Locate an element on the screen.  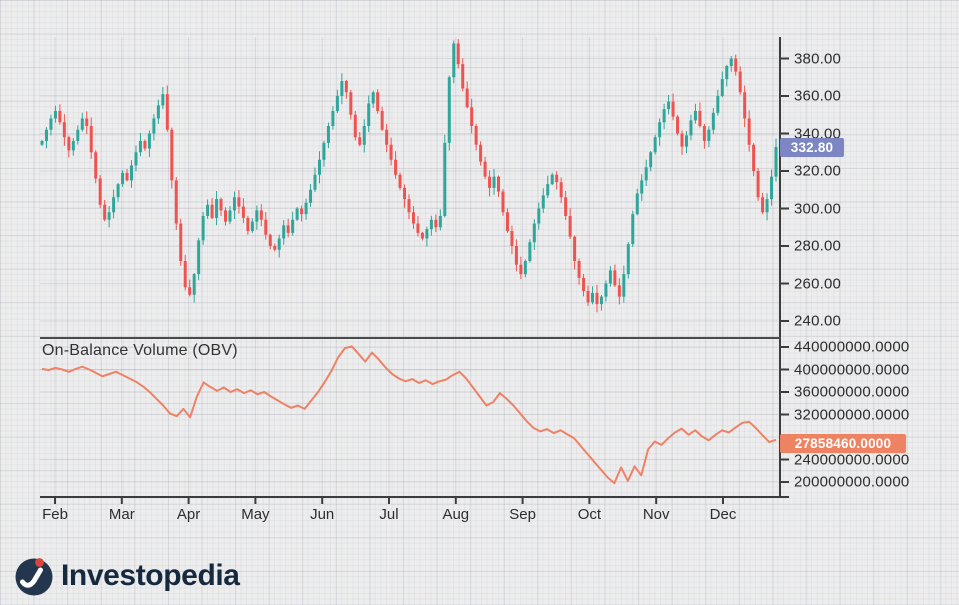
logo-swoosh is located at coordinates (31, 577).